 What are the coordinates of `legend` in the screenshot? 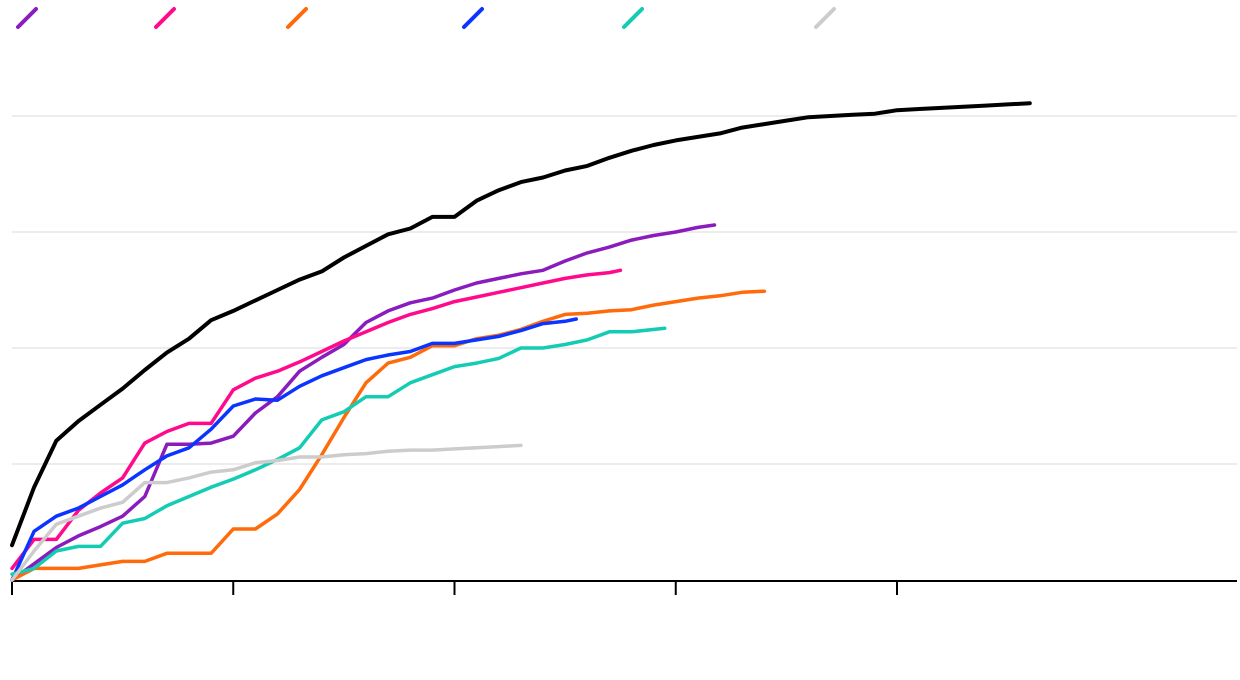 It's located at (426, 18).